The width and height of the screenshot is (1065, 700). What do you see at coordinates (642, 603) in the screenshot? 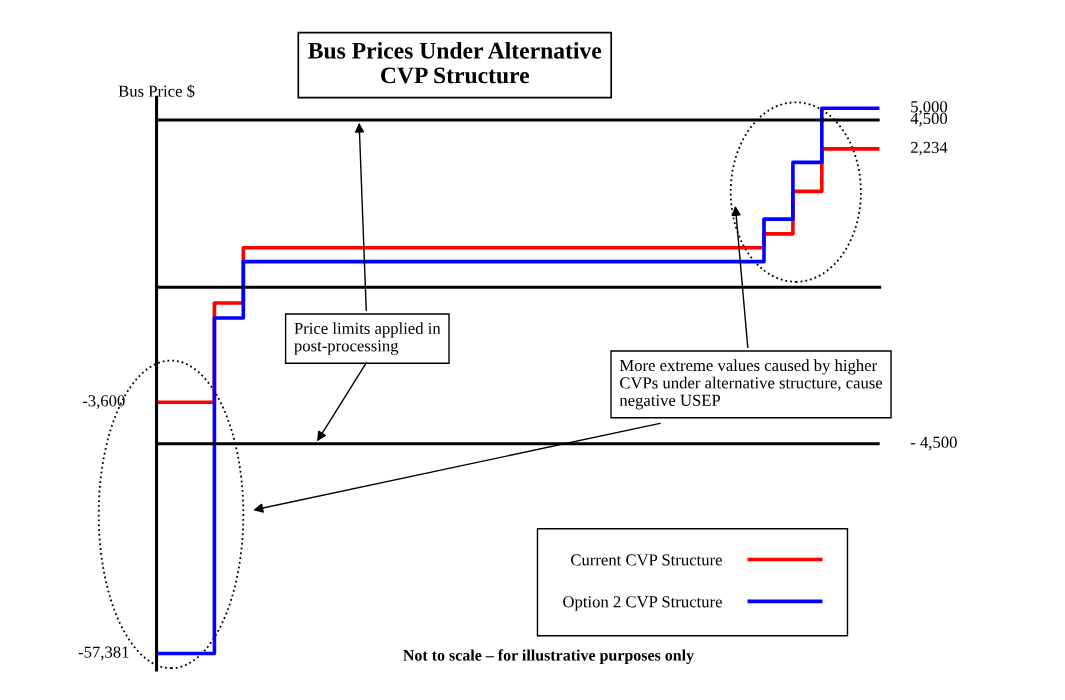
I see `legend-label: Option 2 CVP Structure` at bounding box center [642, 603].